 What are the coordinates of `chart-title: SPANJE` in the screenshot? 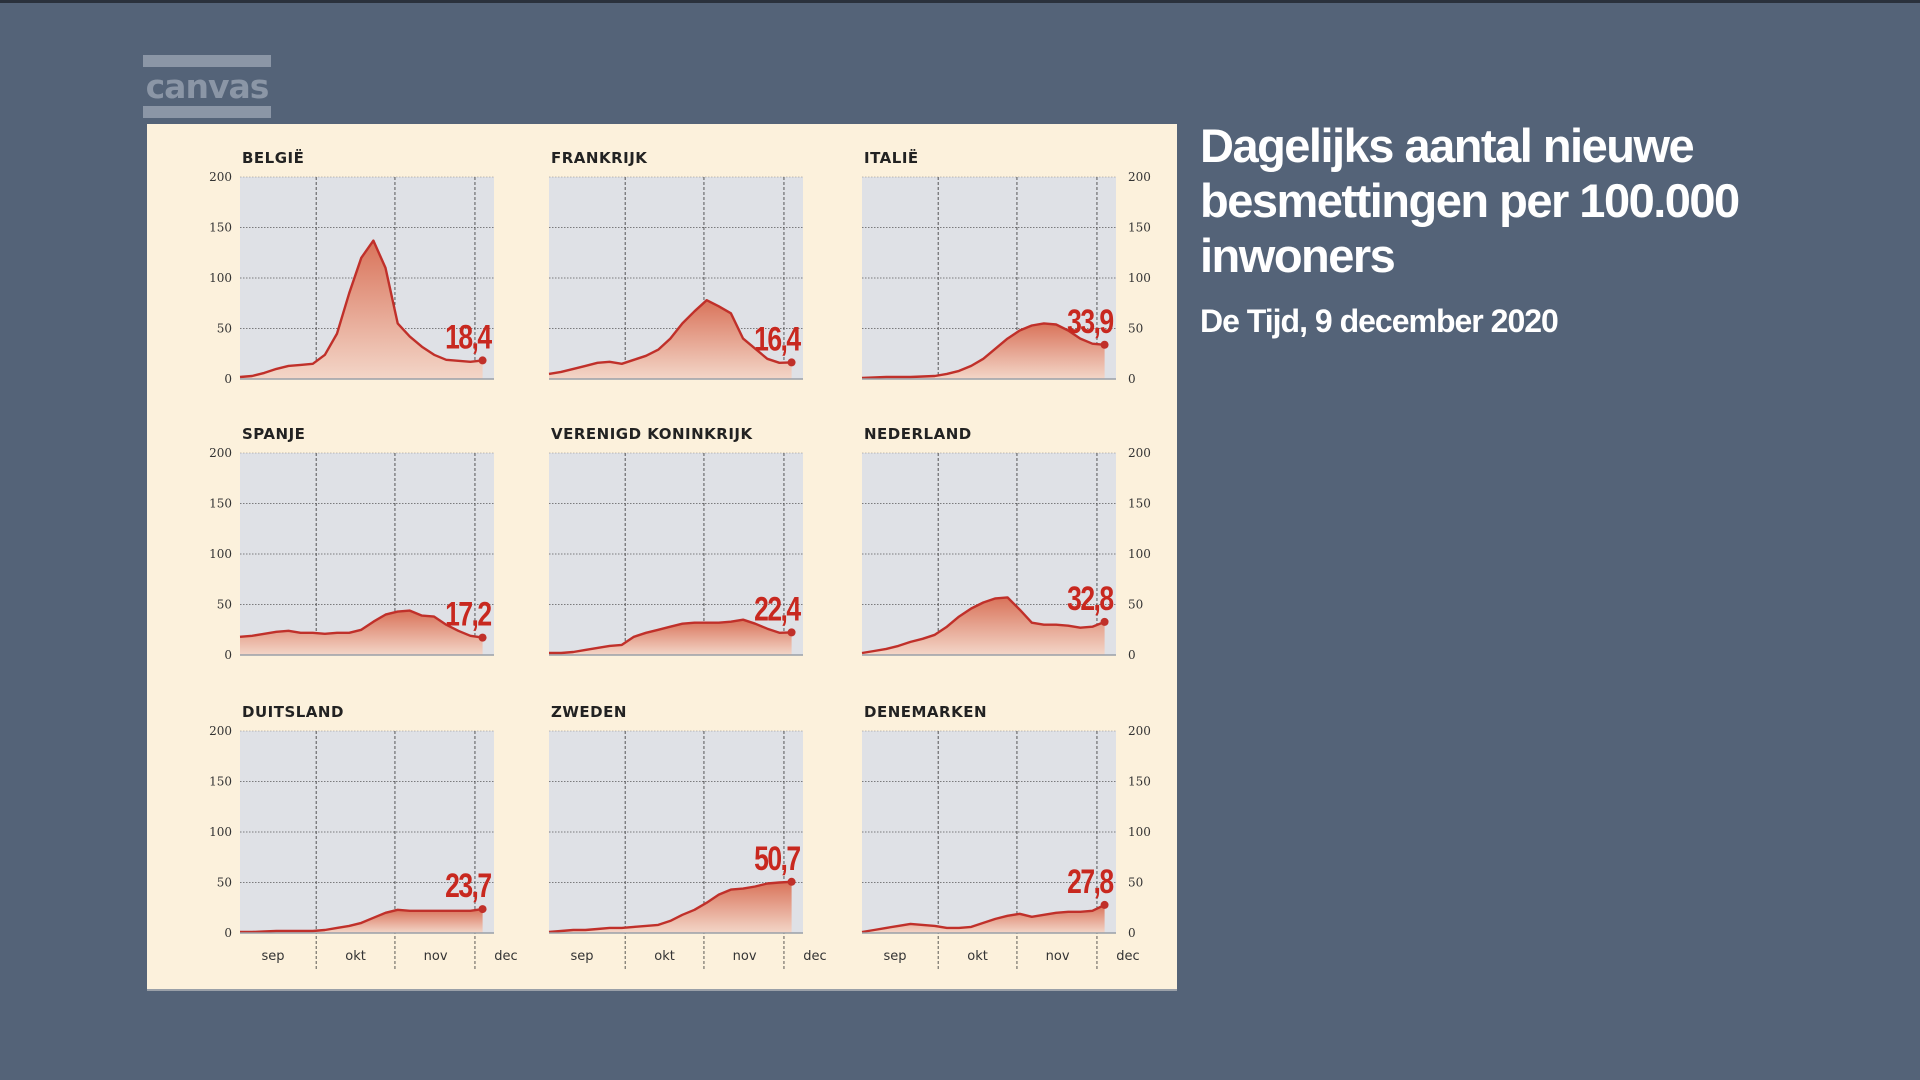 It's located at (273, 434).